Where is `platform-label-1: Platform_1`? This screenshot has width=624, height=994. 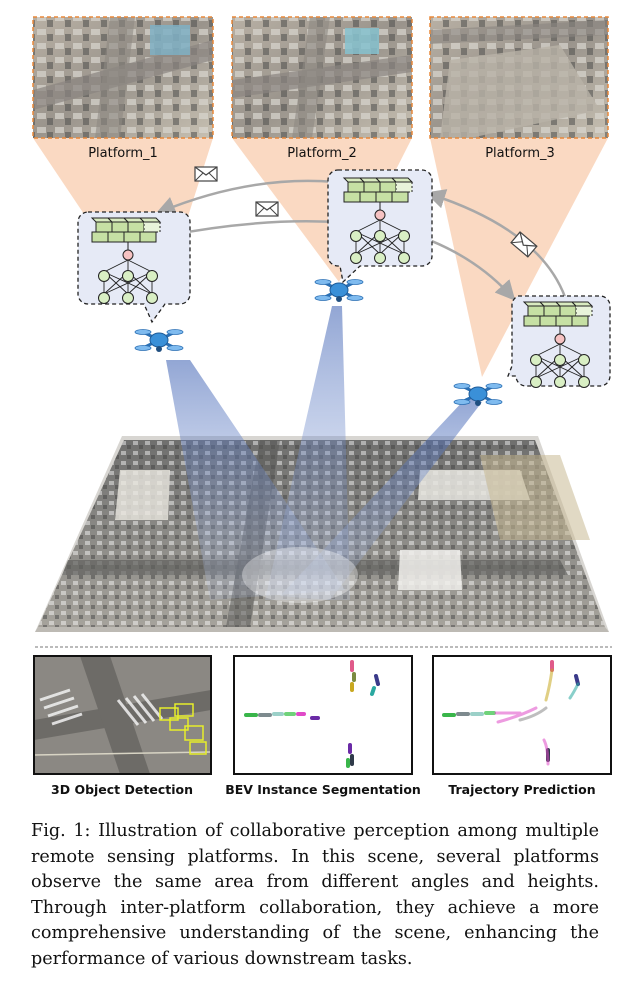 platform-label-1: Platform_1 is located at coordinates (123, 153).